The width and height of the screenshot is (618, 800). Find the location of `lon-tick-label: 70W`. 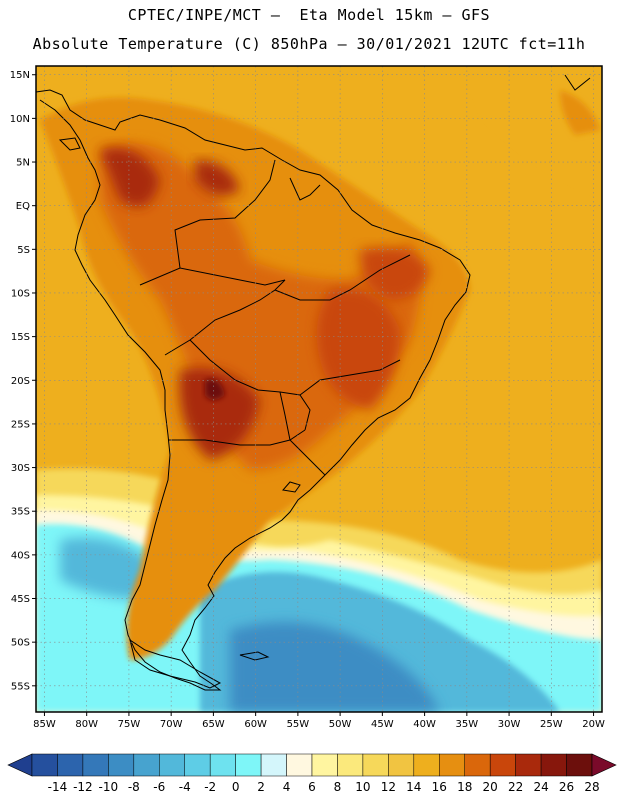

lon-tick-label: 70W is located at coordinates (171, 724).